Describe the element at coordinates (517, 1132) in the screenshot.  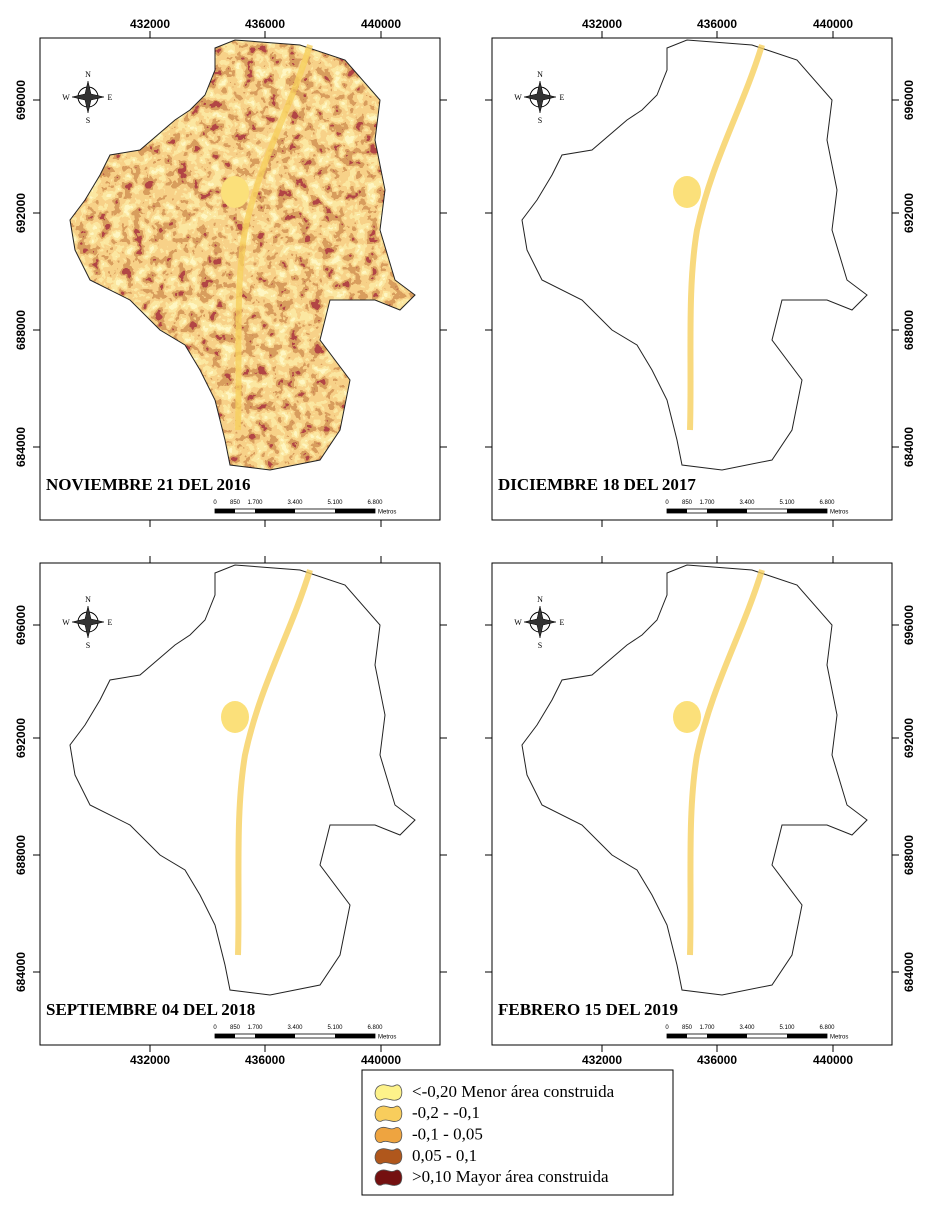
I see `legend-box` at that location.